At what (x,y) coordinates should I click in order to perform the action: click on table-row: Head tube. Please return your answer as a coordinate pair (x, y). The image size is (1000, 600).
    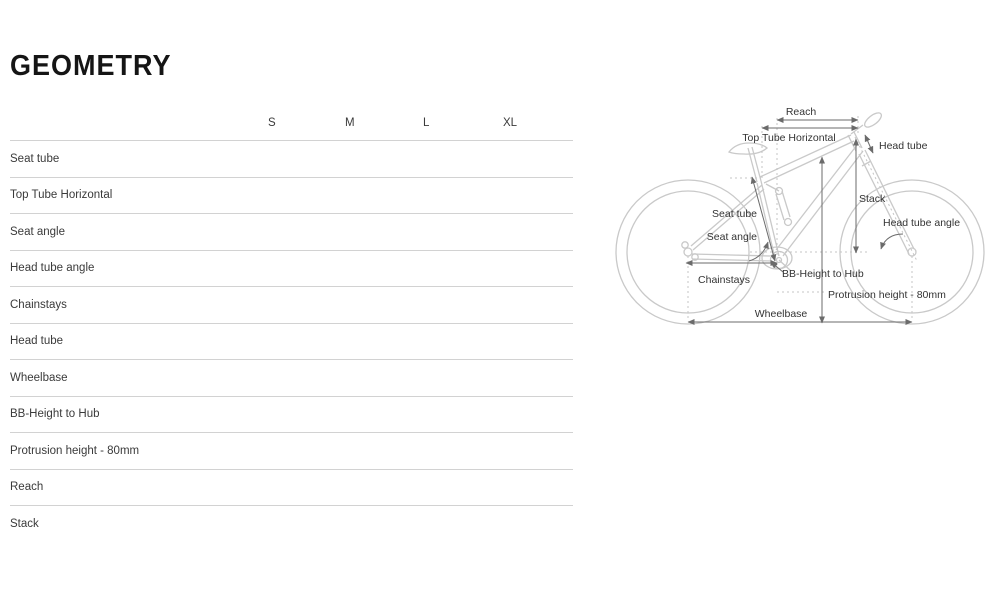
    Looking at the image, I should click on (291, 342).